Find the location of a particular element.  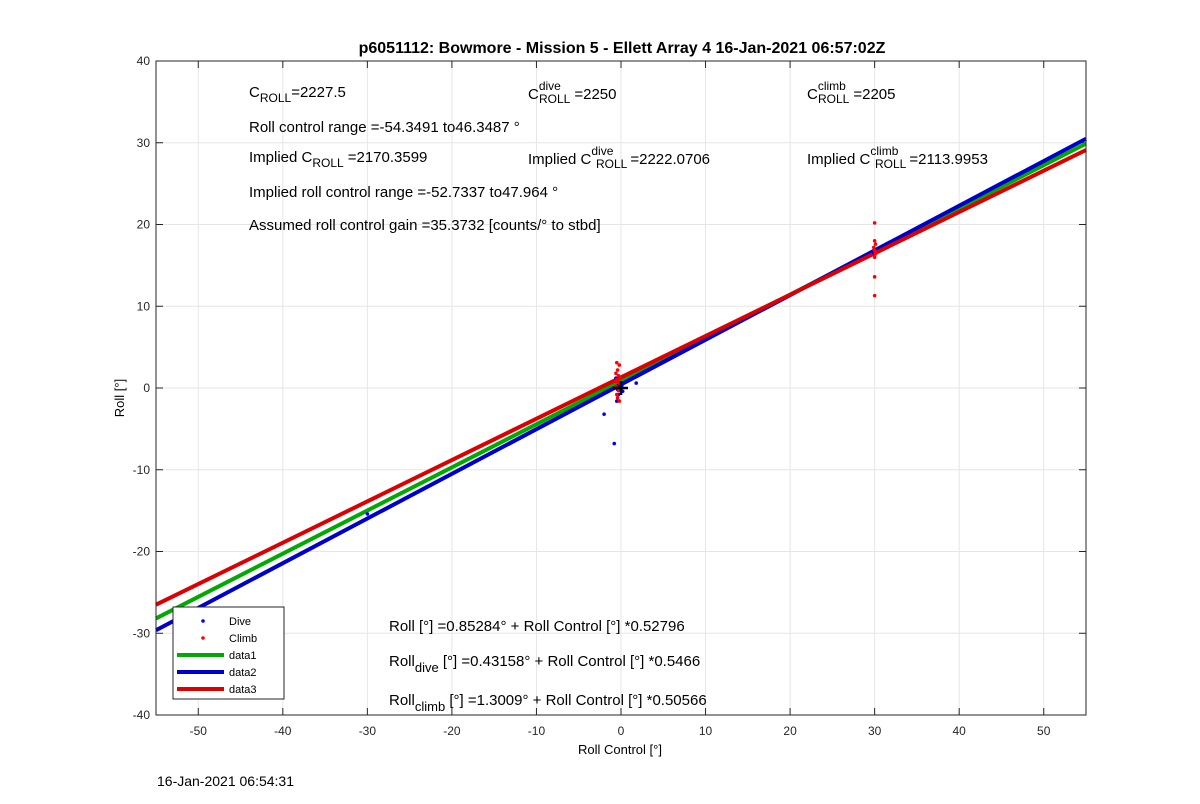

x-tick-label: 10 is located at coordinates (706, 731).